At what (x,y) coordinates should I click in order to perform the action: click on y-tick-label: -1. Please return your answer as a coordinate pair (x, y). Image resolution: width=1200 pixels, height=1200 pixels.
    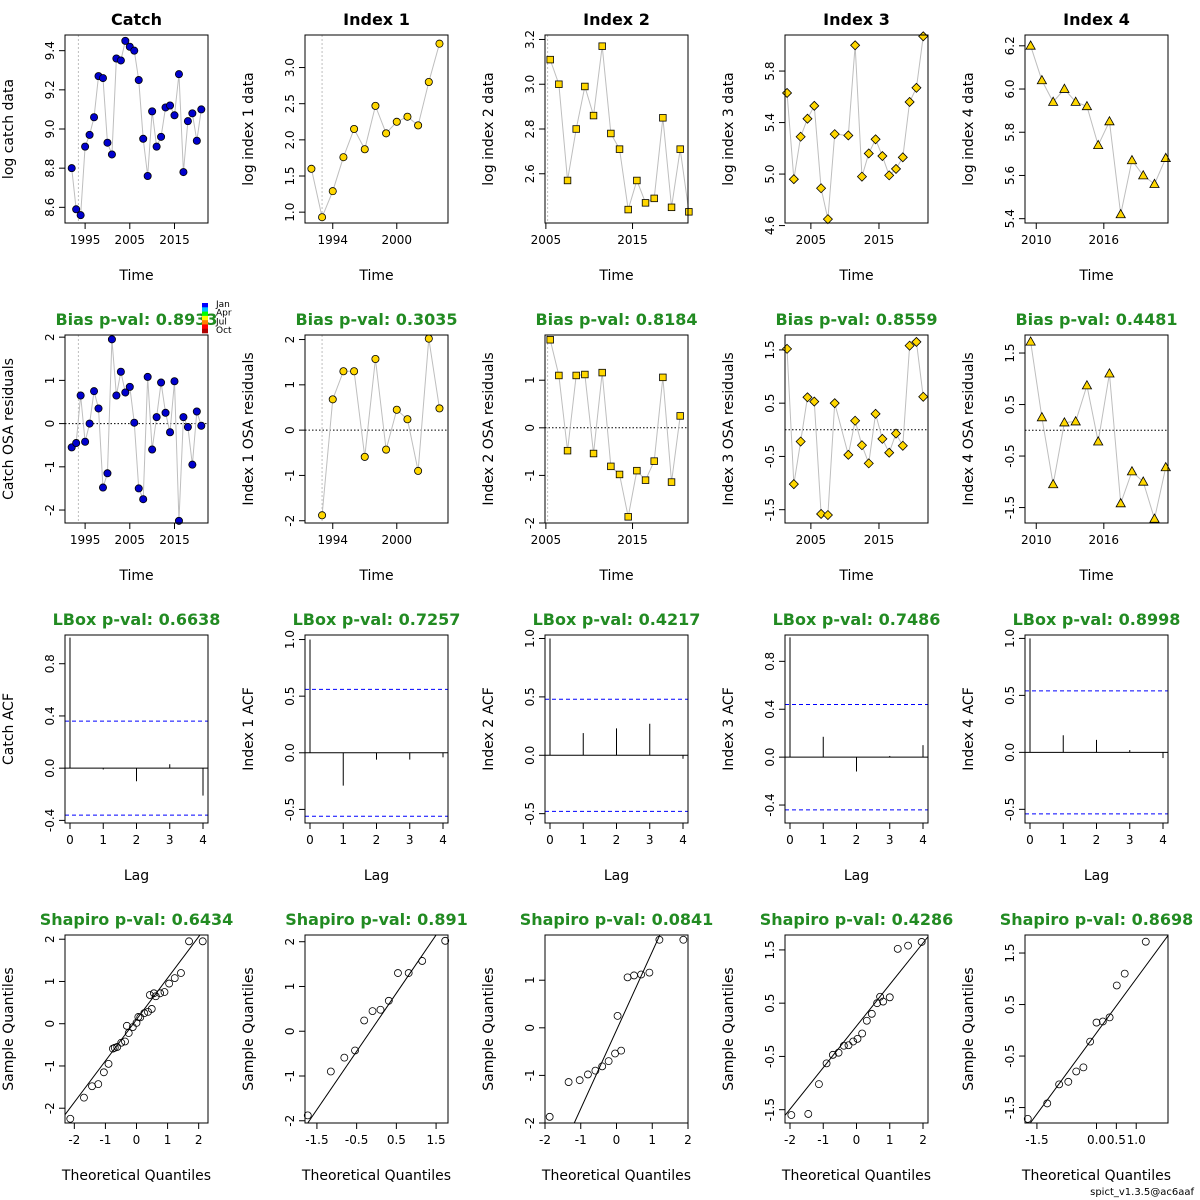
    Looking at the image, I should click on (290, 475).